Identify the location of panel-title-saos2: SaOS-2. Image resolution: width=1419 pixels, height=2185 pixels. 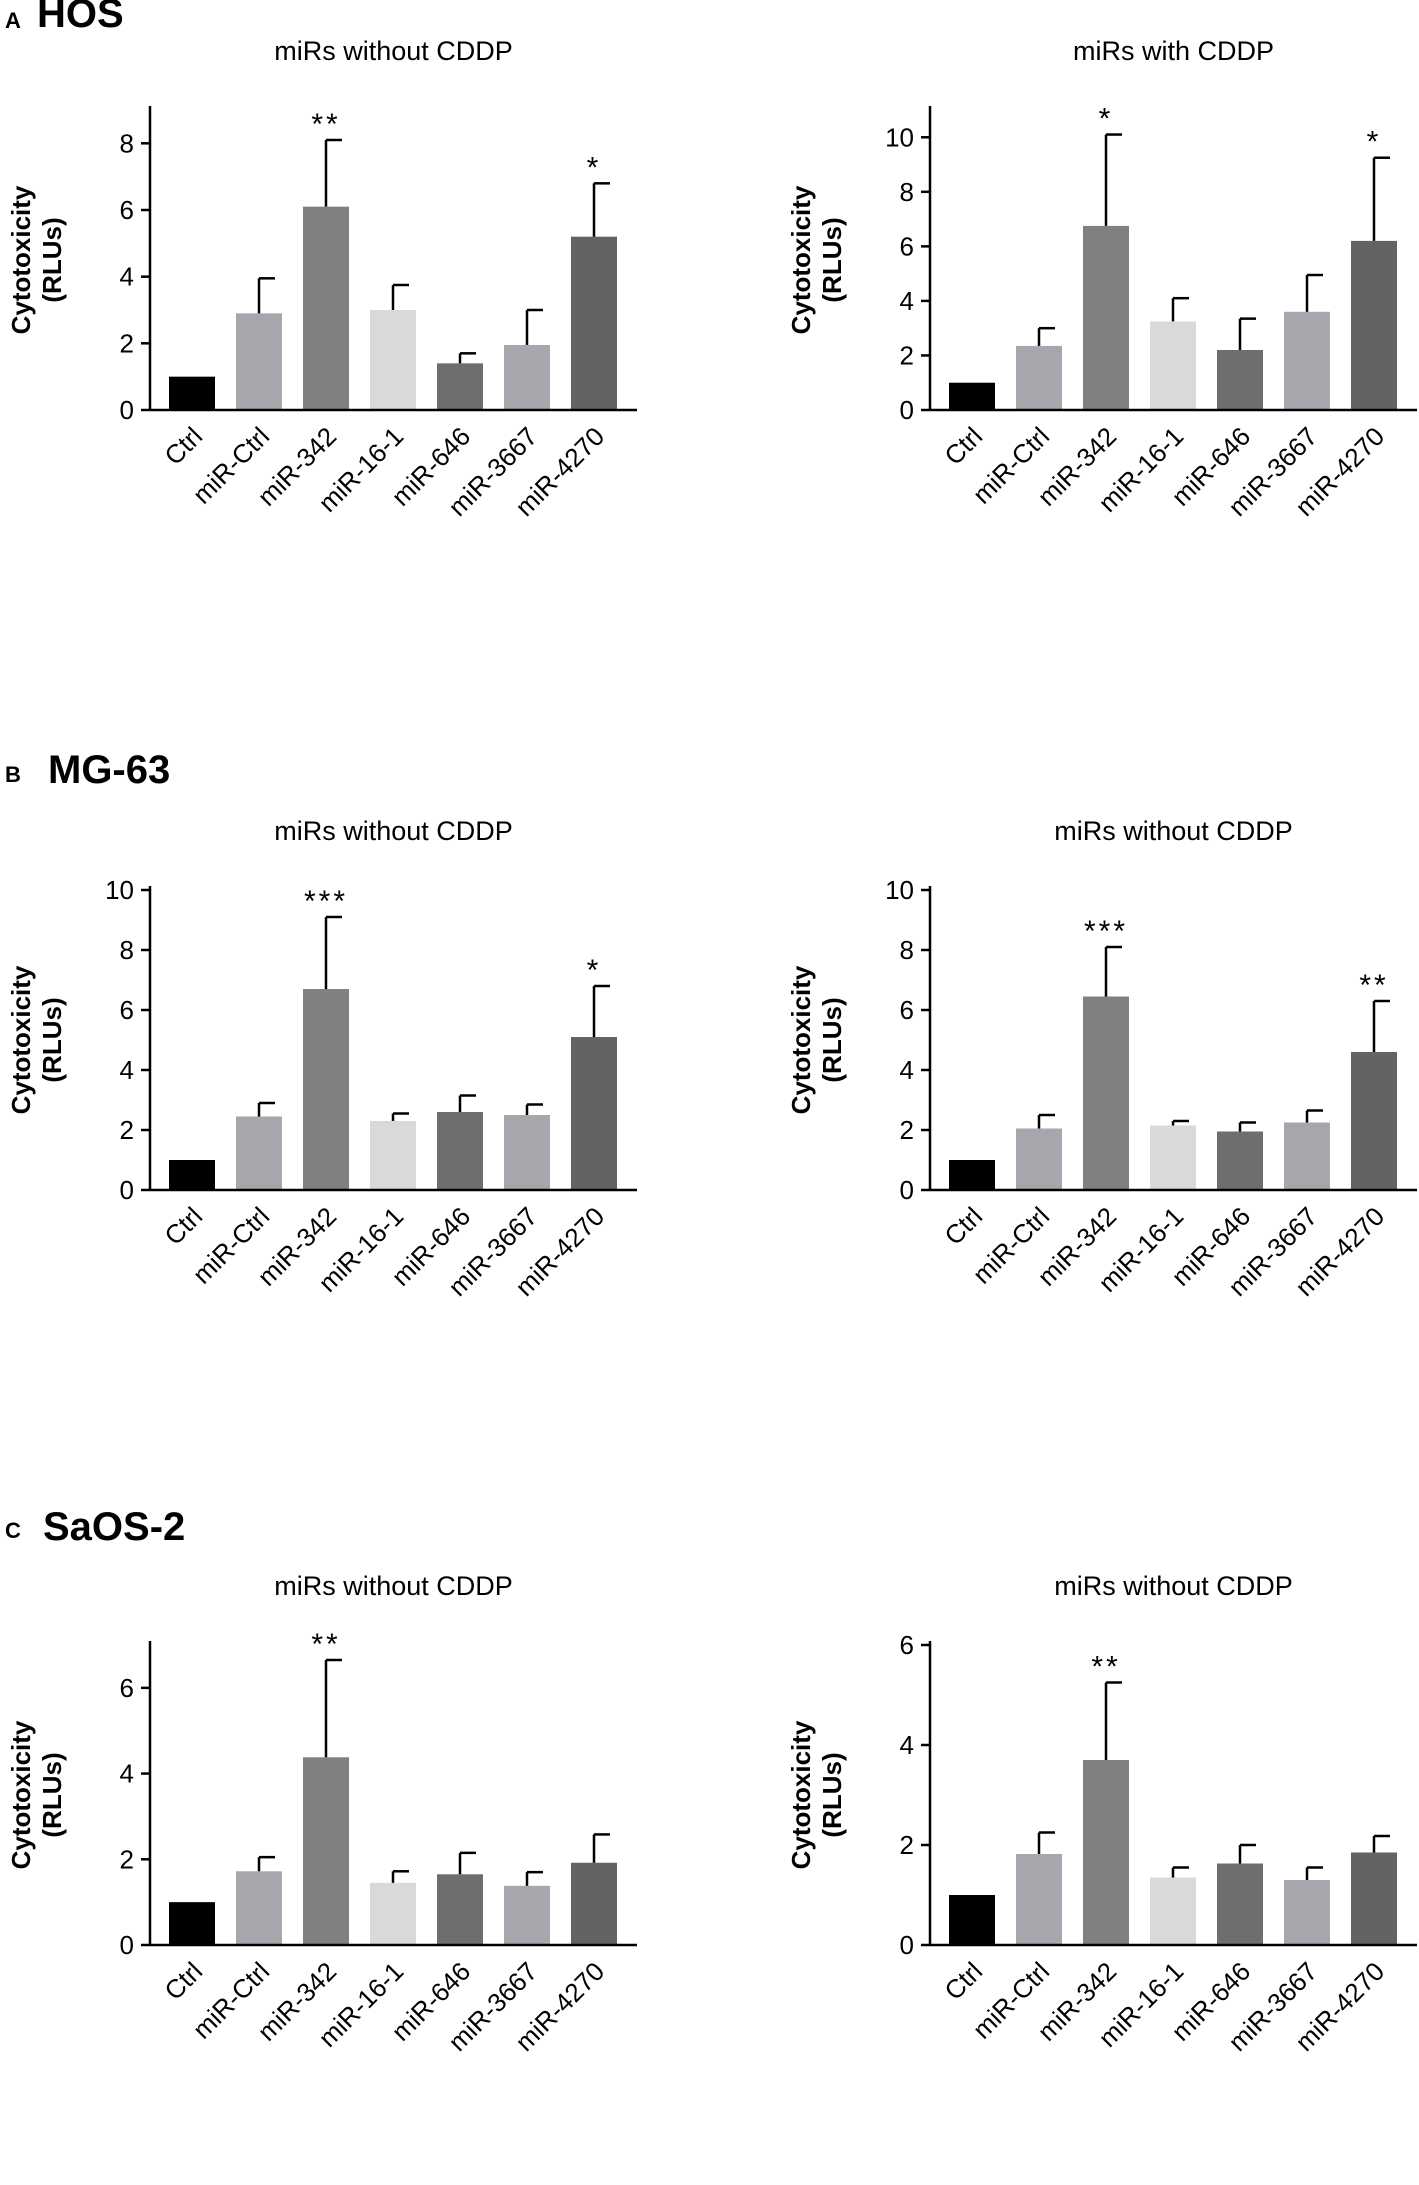
(114, 1527).